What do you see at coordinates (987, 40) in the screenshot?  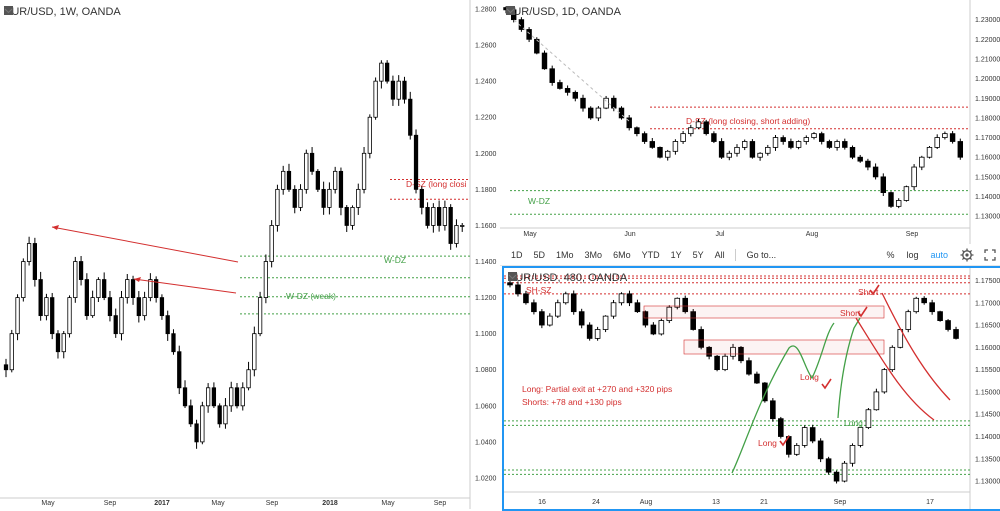 I see `price-tick-label: 1.22000` at bounding box center [987, 40].